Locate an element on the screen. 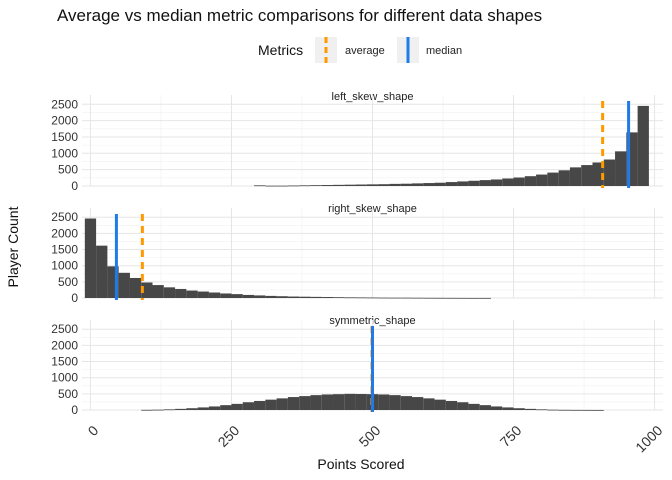 Image resolution: width=672 pixels, height=480 pixels. x-axis-title: Points Scored is located at coordinates (360, 464).